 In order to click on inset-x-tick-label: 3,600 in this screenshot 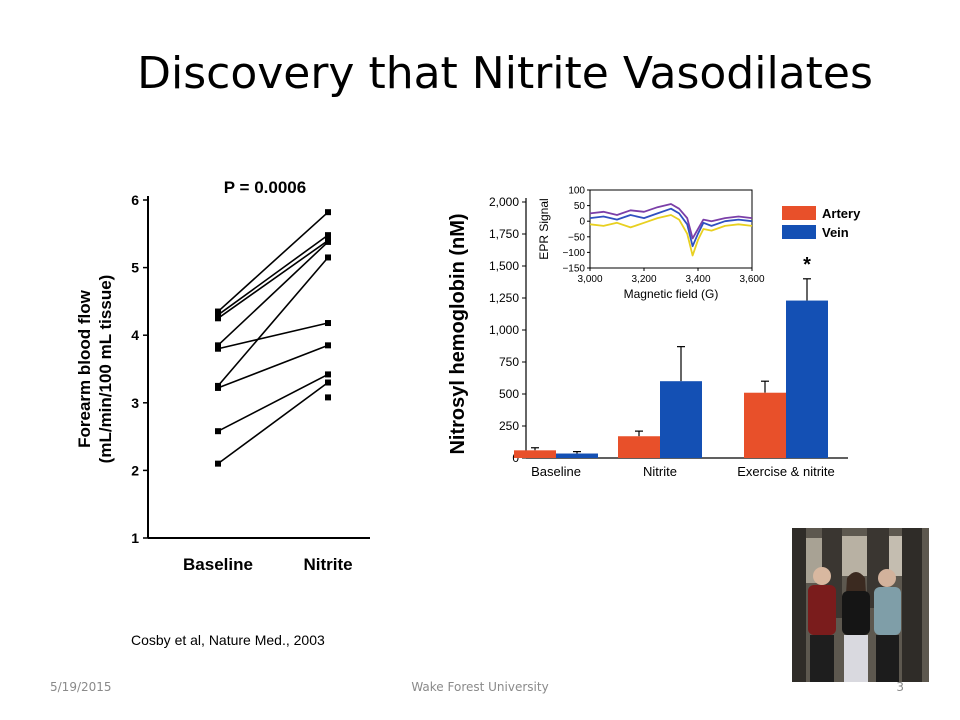, I will do `click(751, 279)`.